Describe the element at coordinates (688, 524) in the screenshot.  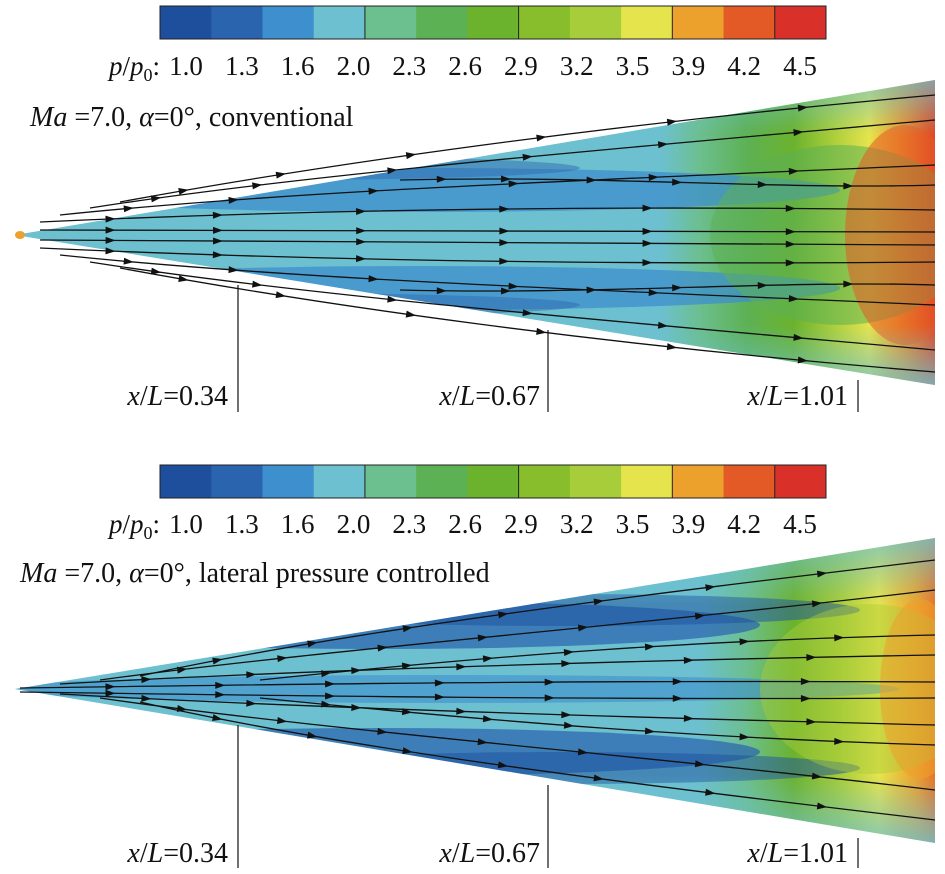
I see `colorbar-tick-label: 3.9` at that location.